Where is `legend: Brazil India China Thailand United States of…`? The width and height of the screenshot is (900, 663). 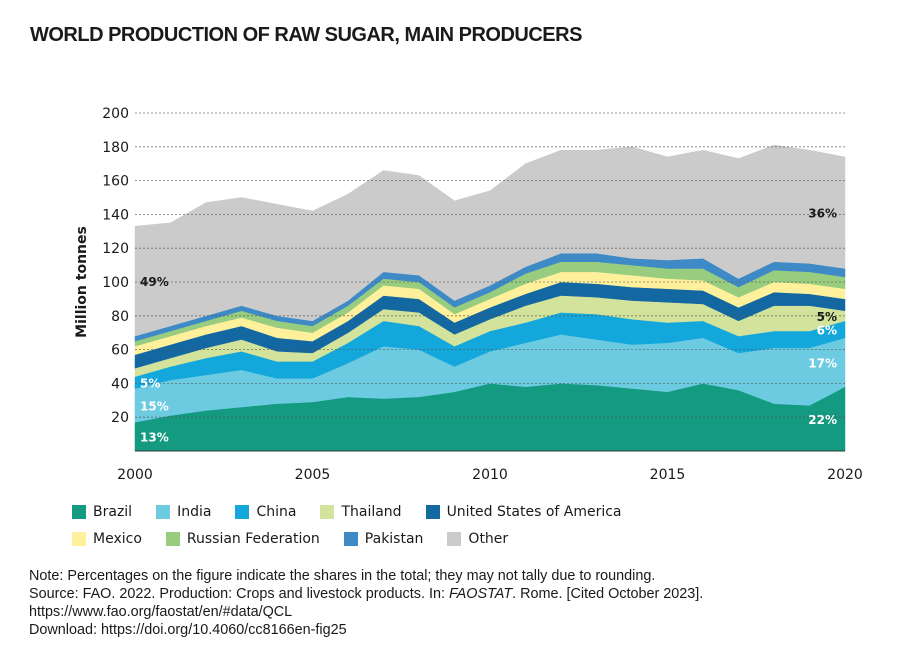
legend: Brazil India China Thailand United States of… is located at coordinates (382, 525).